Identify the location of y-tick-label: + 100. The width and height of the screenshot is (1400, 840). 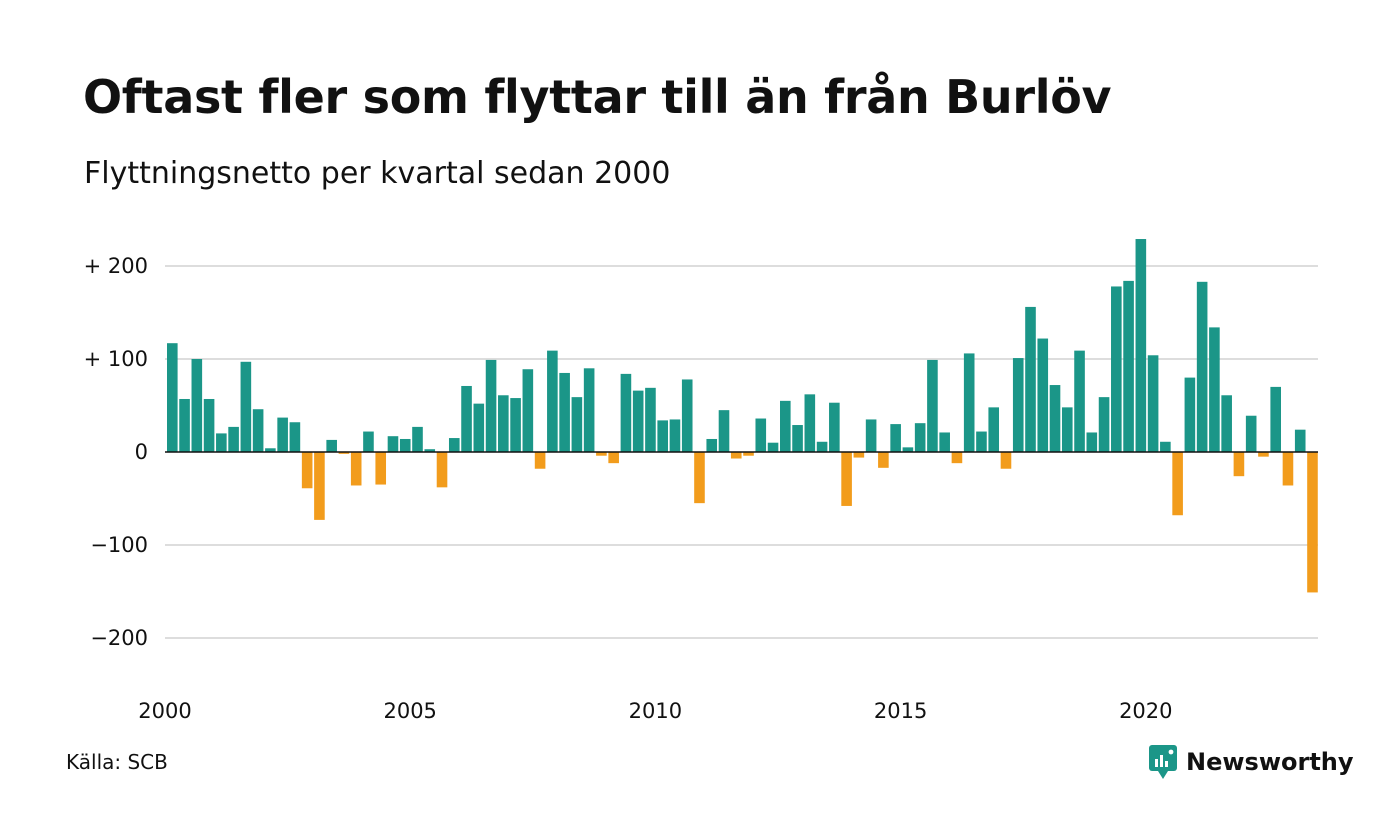
(116, 359).